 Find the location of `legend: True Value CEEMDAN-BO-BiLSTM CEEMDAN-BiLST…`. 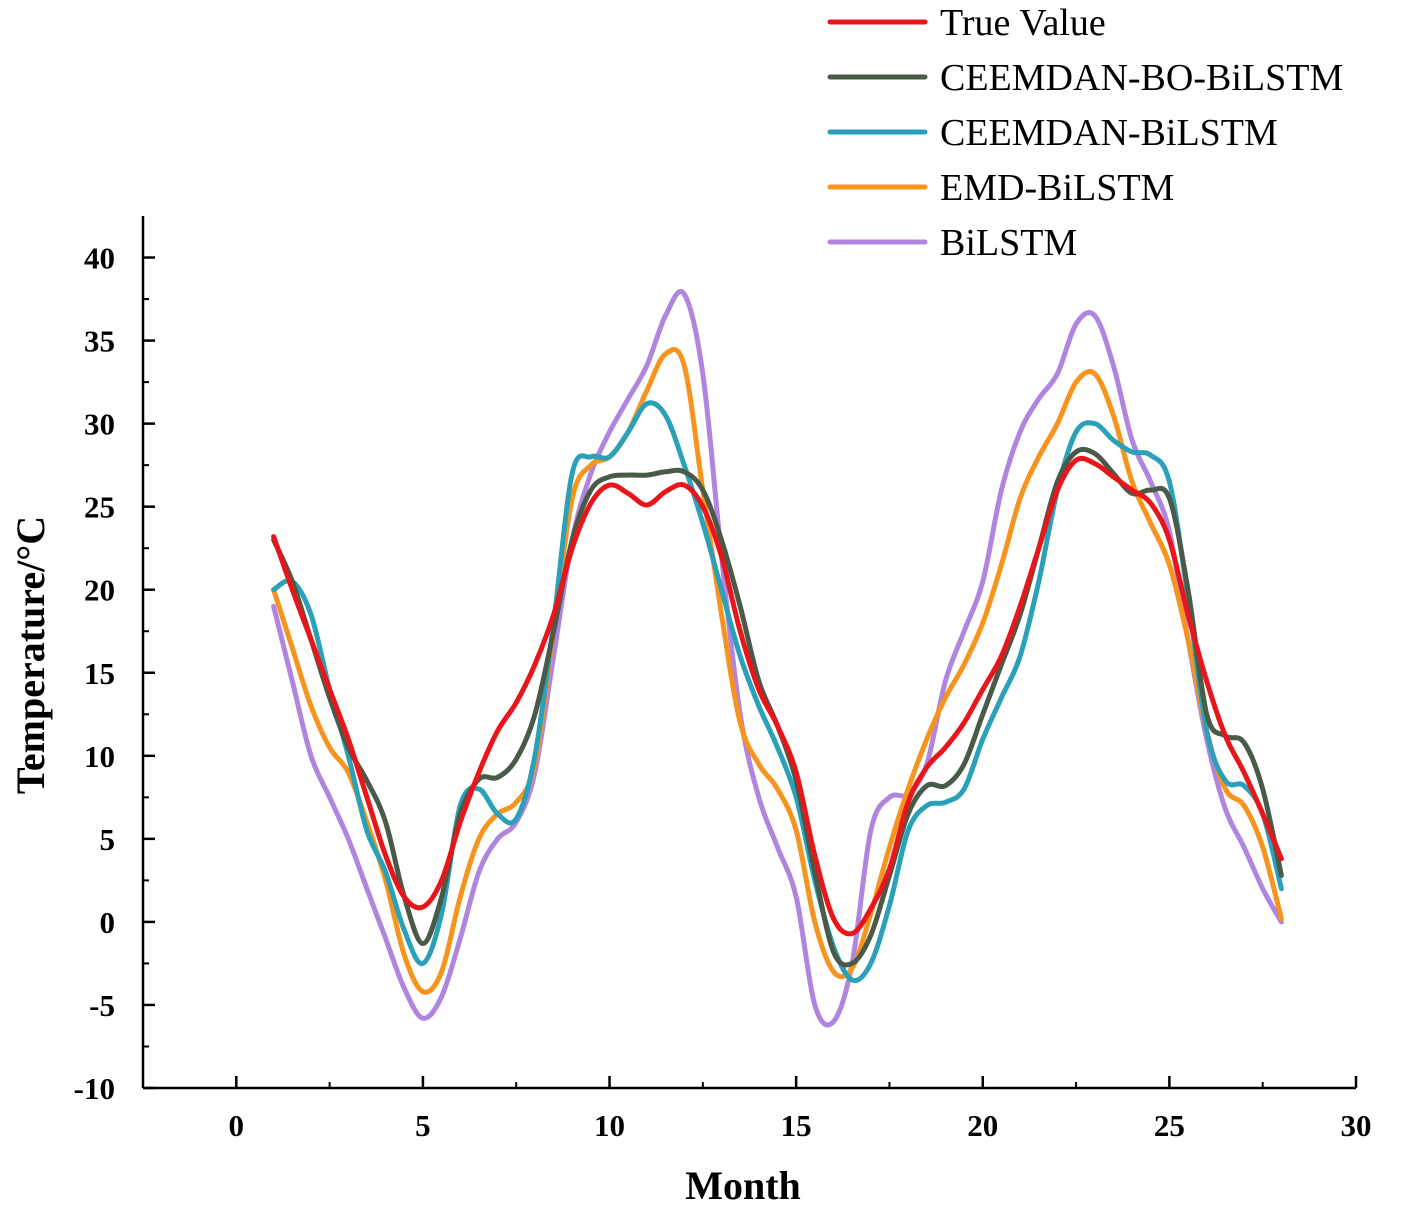

legend: True Value CEEMDAN-BO-BiLSTM CEEMDAN-BiLST… is located at coordinates (1085, 133).